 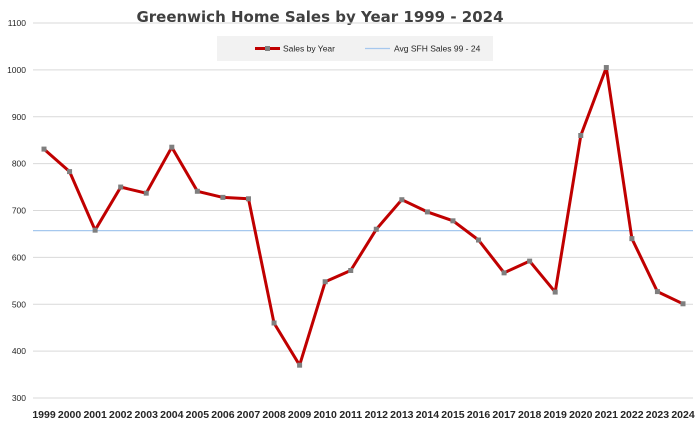 What do you see at coordinates (377, 415) in the screenshot?
I see `x-tick-label: 2012` at bounding box center [377, 415].